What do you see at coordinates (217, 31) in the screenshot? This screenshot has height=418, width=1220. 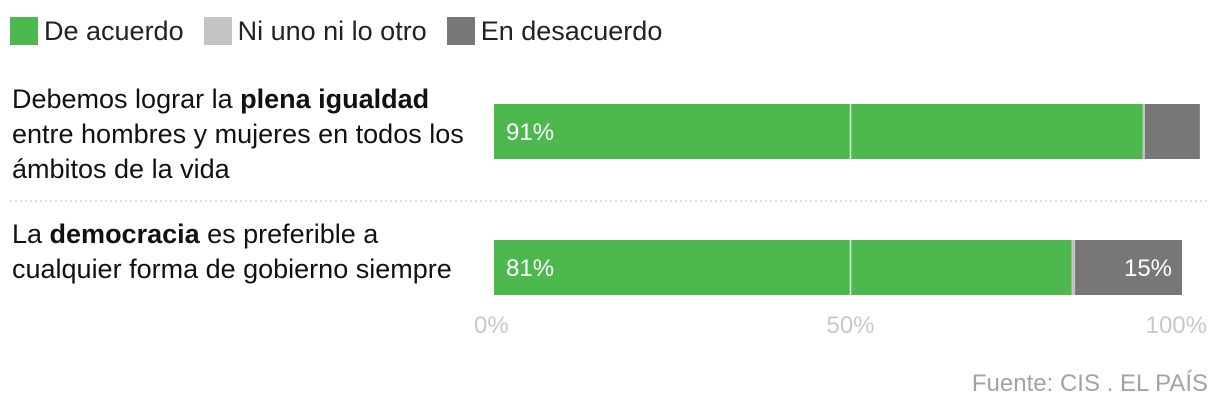 I see `legend-swatch-neutral` at bounding box center [217, 31].